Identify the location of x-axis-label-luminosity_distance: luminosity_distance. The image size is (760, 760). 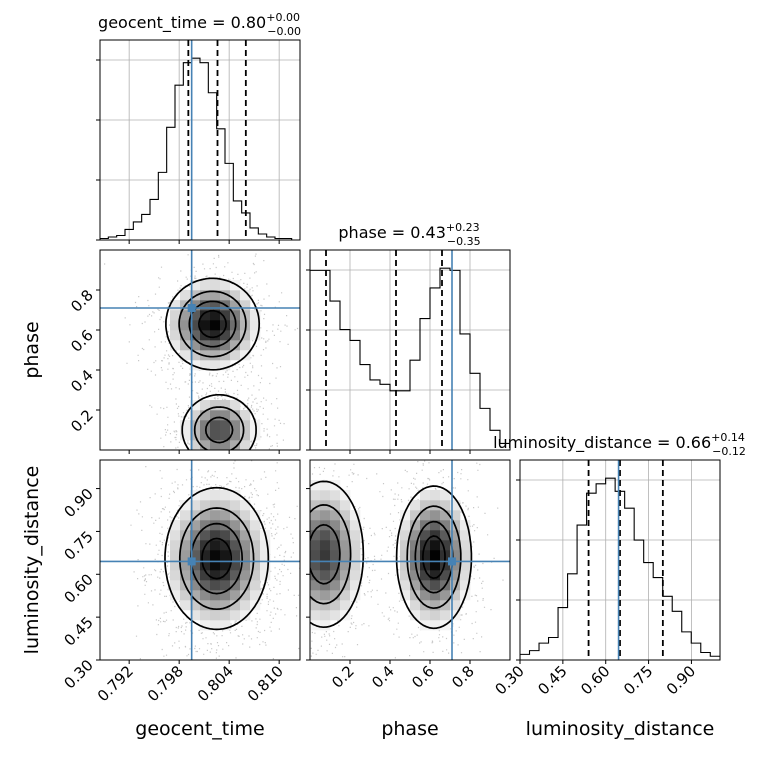
(620, 729).